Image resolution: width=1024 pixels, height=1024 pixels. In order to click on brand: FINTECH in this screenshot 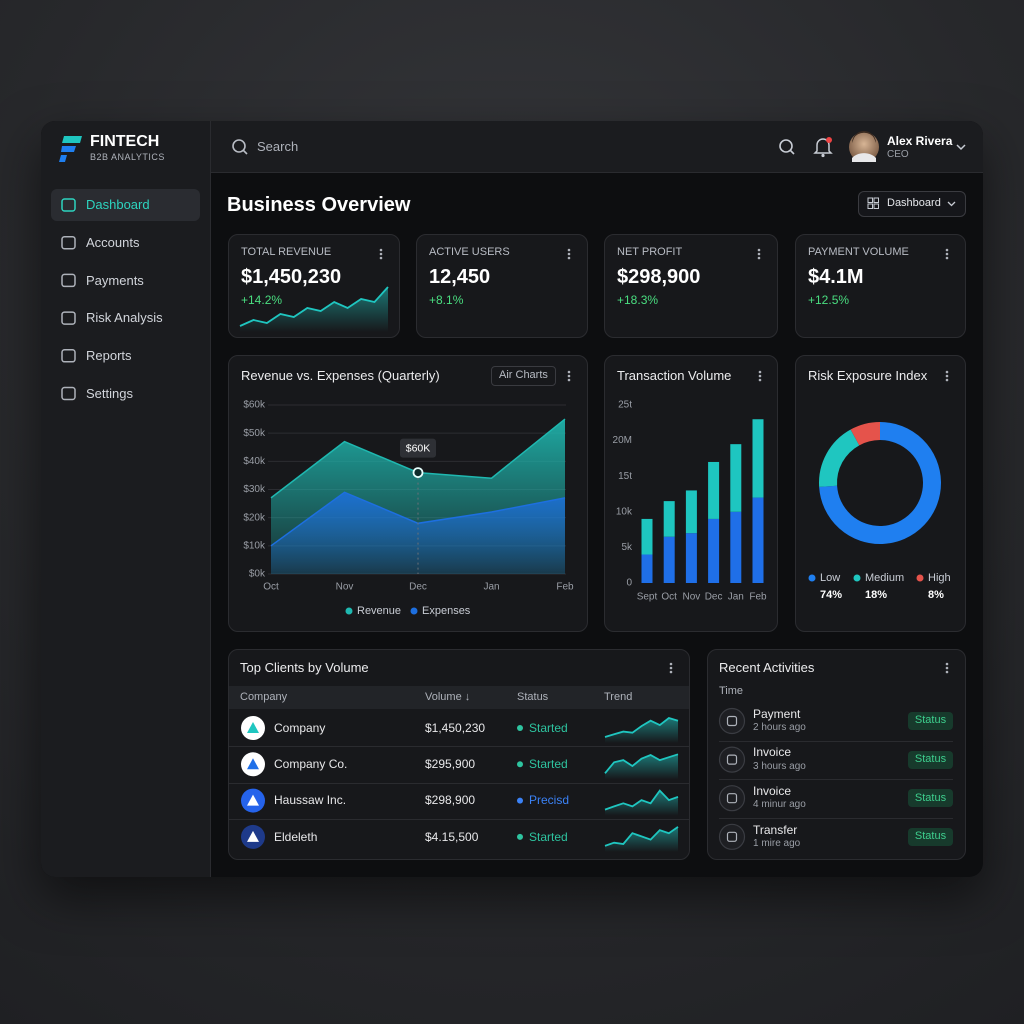, I will do `click(125, 142)`.